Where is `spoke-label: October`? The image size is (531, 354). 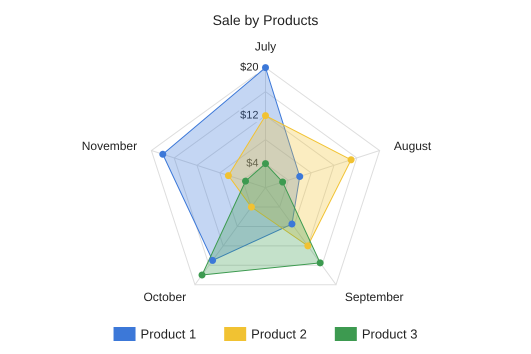
spoke-label: October is located at coordinates (164, 297).